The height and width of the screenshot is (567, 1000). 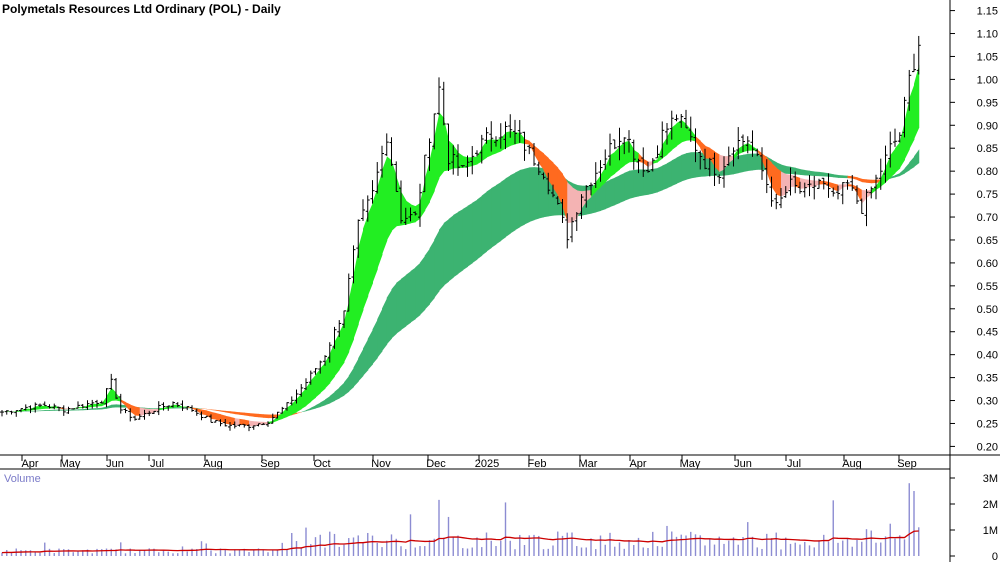 What do you see at coordinates (987, 35) in the screenshot?
I see `y-tick-label: 1.10` at bounding box center [987, 35].